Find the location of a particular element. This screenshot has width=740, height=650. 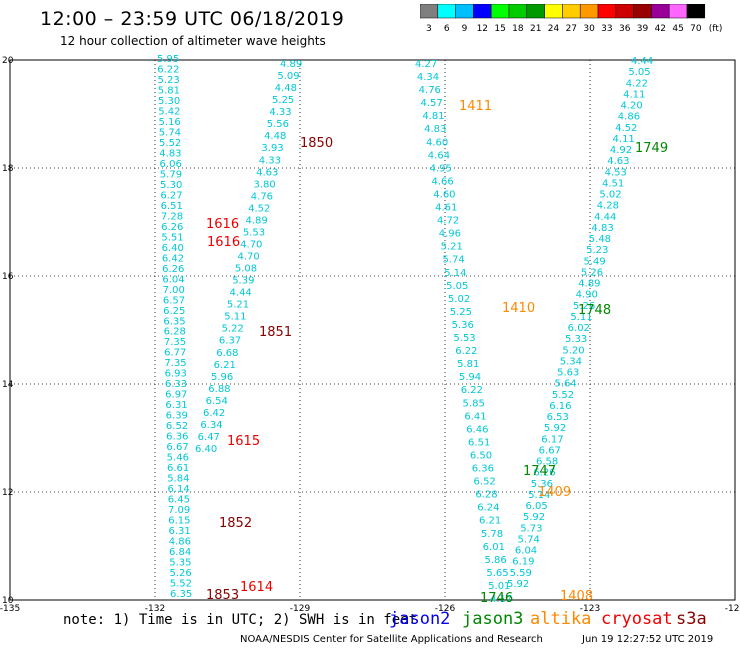

footer-timestamp: Jun 19 12:27:52 UTC 2019 is located at coordinates (648, 639).